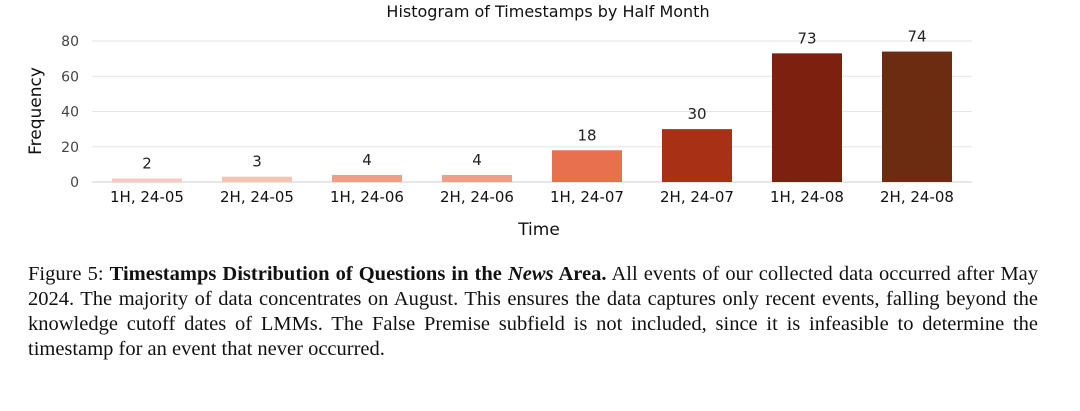 This screenshot has width=1080, height=411. I want to click on y-tick-label: 20, so click(70, 148).